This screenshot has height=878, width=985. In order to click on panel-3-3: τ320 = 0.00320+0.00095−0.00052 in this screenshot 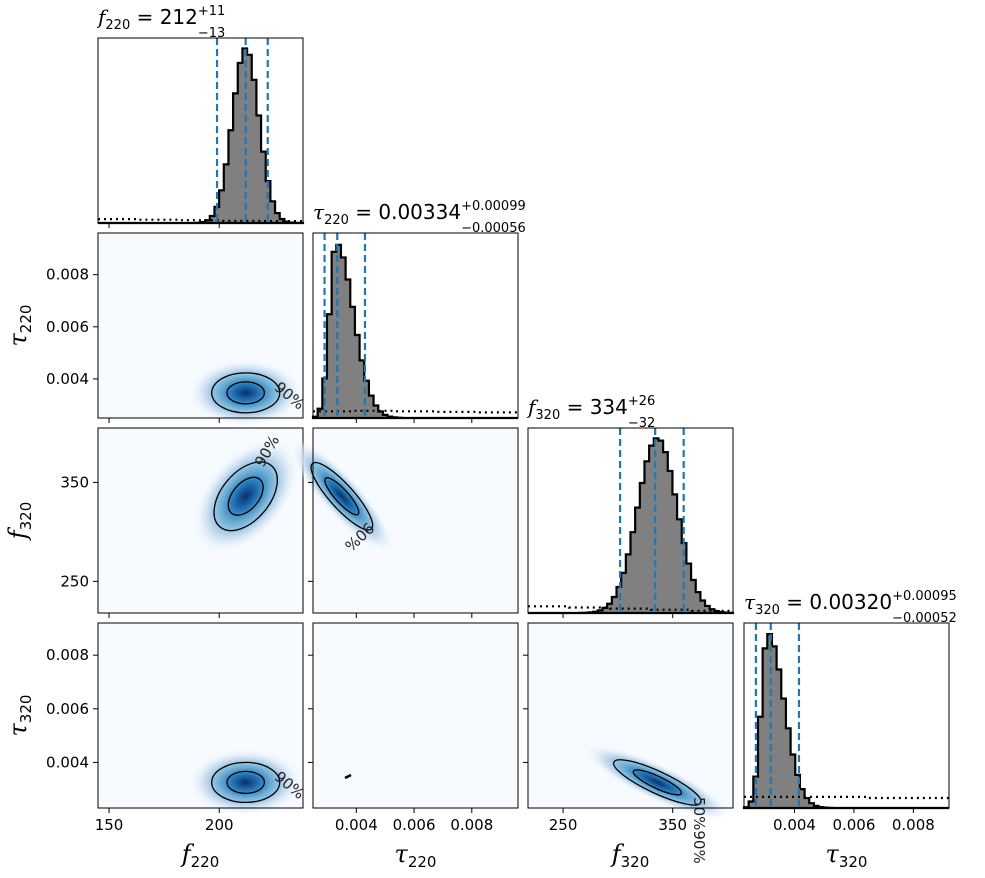, I will do `click(849, 701)`.